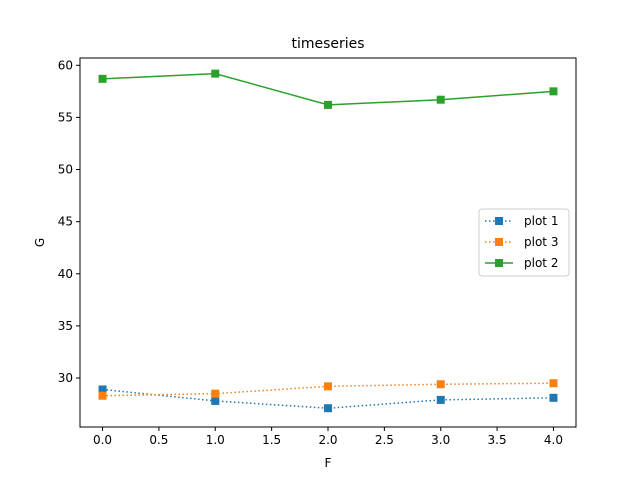 The width and height of the screenshot is (640, 480). Describe the element at coordinates (440, 440) in the screenshot. I see `x-tick-label: 3.0` at that location.